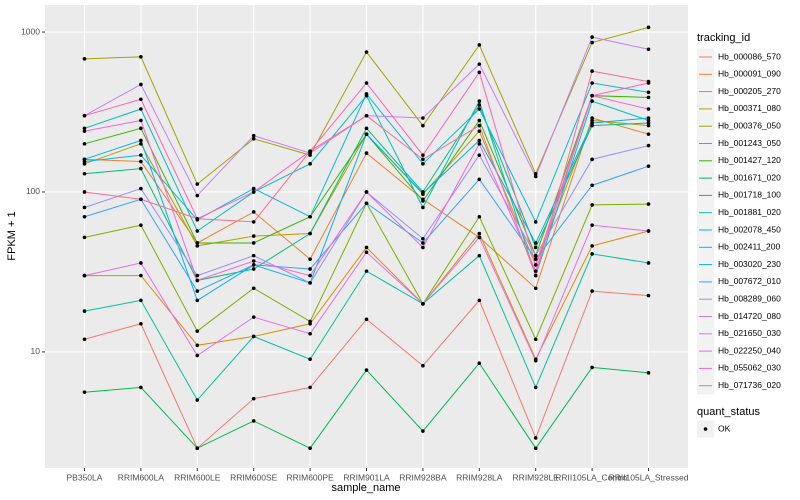 Image resolution: width=800 pixels, height=500 pixels. I want to click on legend-label: Hb_007672_010, so click(749, 281).